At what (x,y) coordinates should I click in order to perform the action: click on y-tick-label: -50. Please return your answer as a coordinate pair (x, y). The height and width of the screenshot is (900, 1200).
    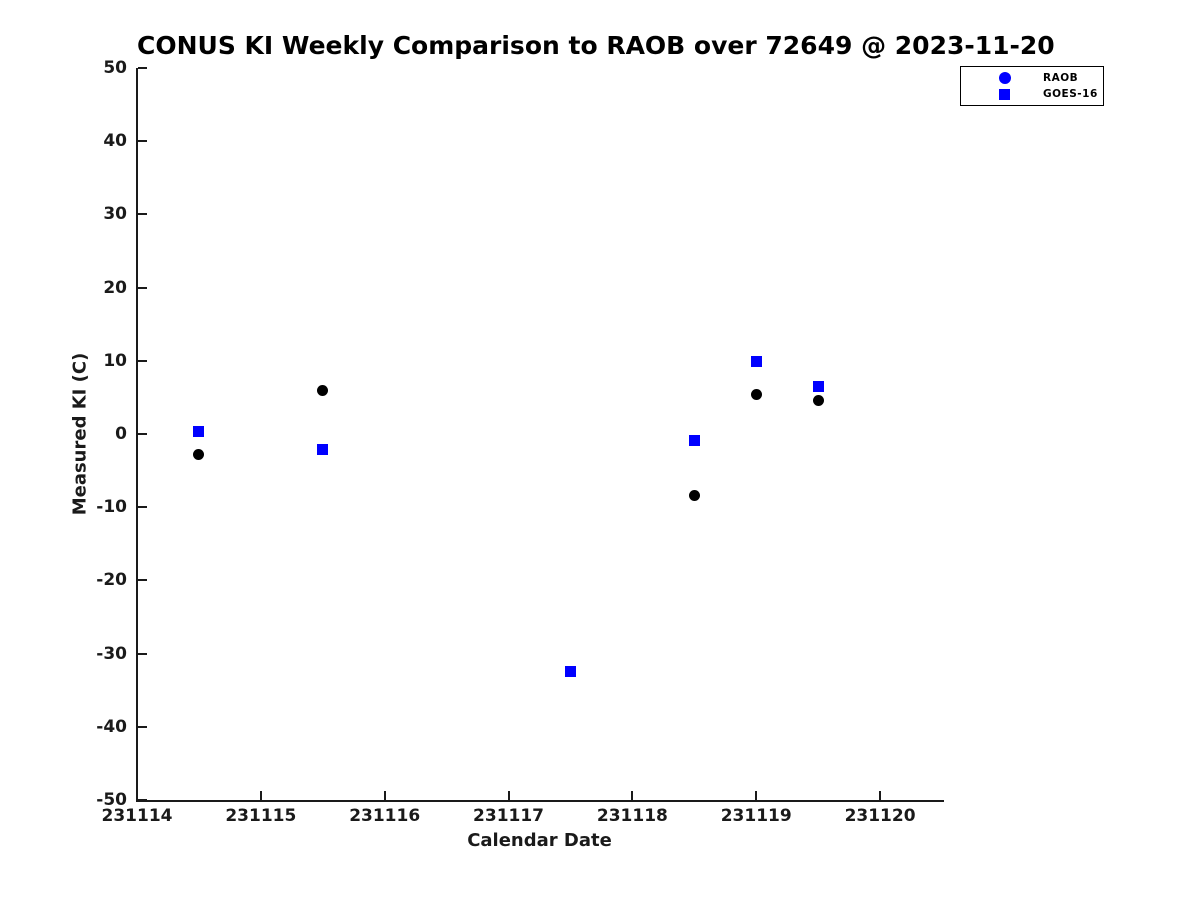
    Looking at the image, I should click on (111, 800).